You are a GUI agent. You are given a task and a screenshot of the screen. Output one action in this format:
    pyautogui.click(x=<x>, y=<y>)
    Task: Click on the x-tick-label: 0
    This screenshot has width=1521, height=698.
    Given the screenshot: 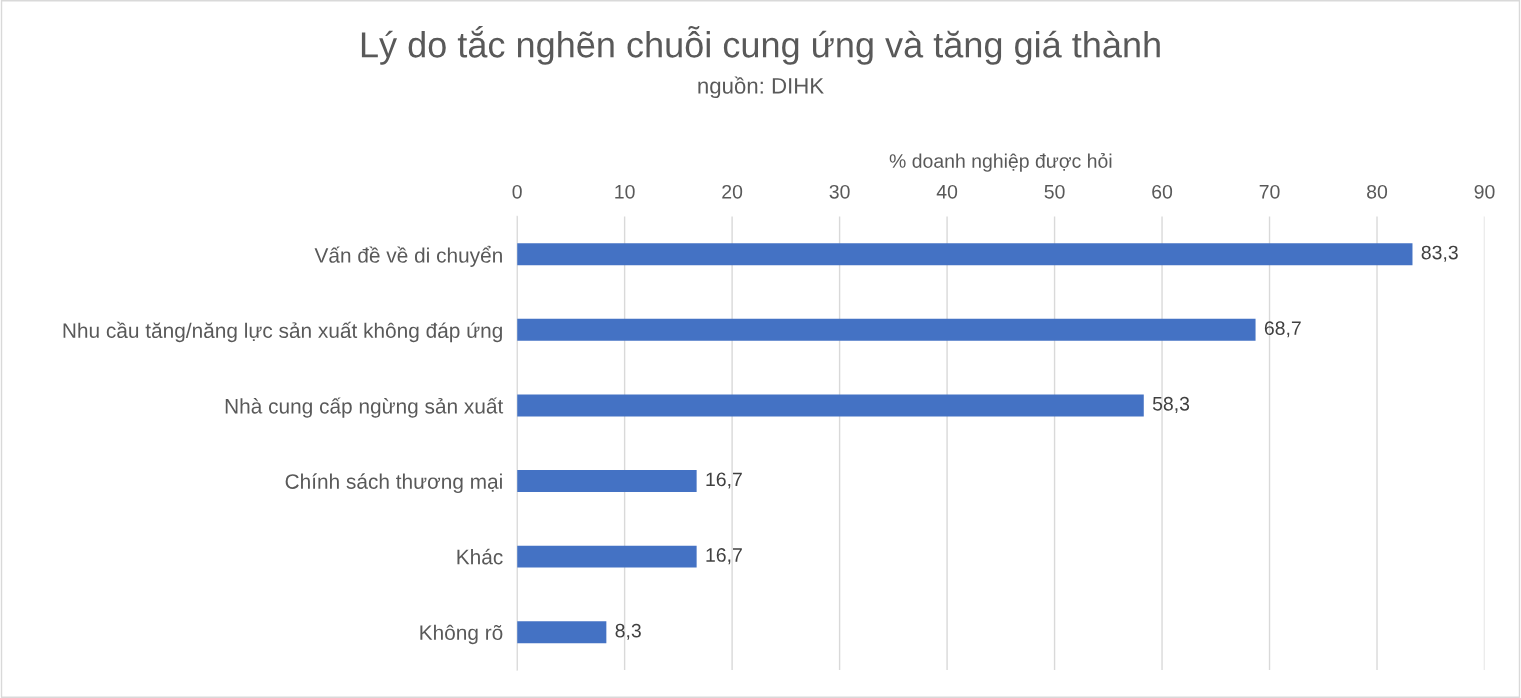 What is the action you would take?
    pyautogui.click(x=517, y=191)
    